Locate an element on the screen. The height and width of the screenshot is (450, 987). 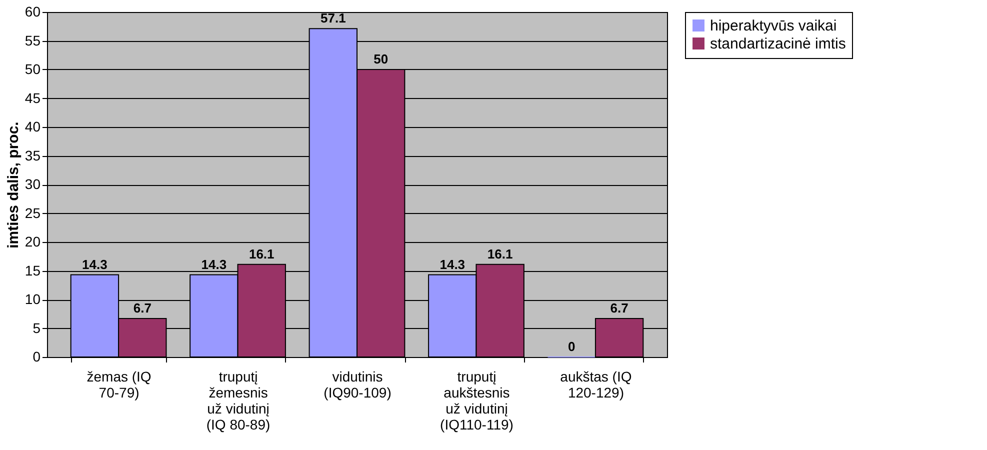
x-tick-label: truputį žemesnis už vidutinį (IQ 80-89) is located at coordinates (238, 400).